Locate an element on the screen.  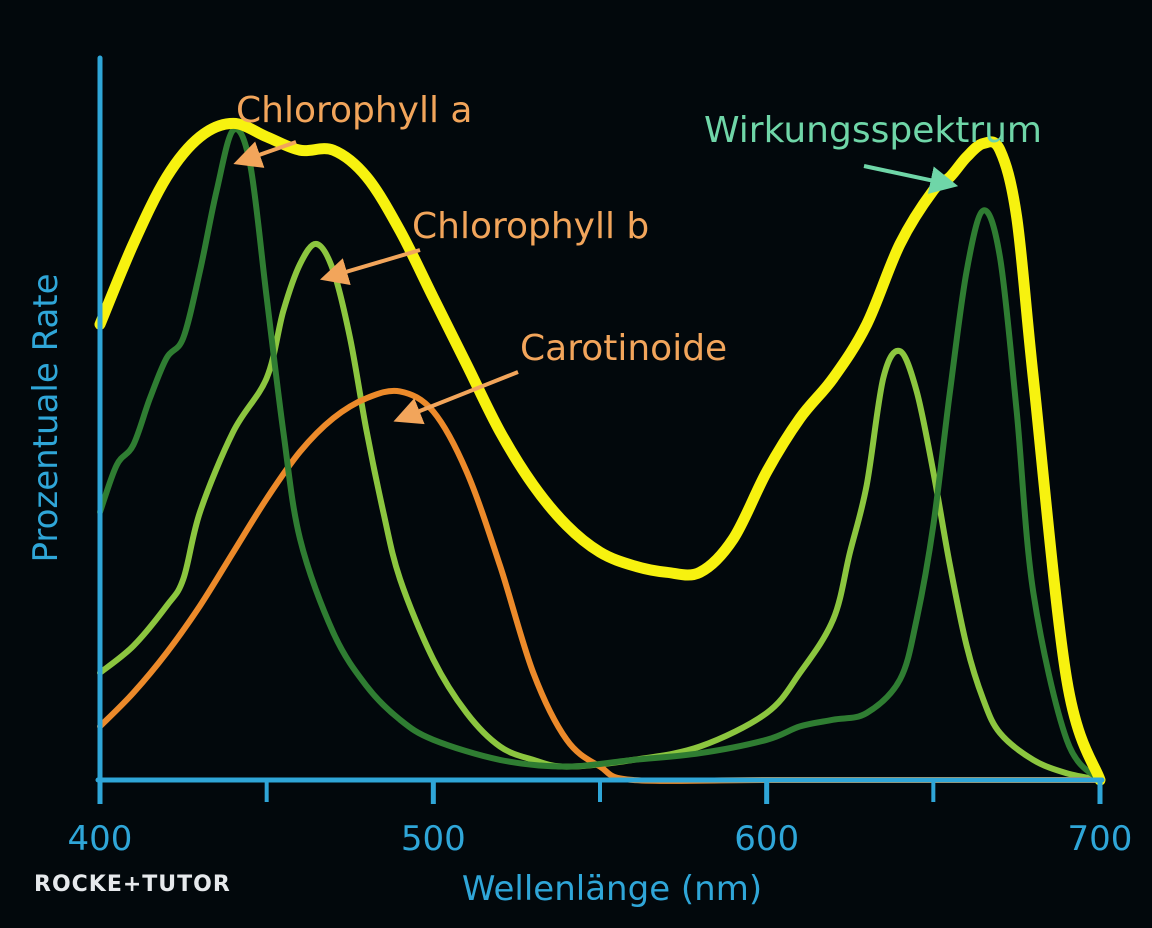
annotation-carotinoide: Carotinoide is located at coordinates (623, 348).